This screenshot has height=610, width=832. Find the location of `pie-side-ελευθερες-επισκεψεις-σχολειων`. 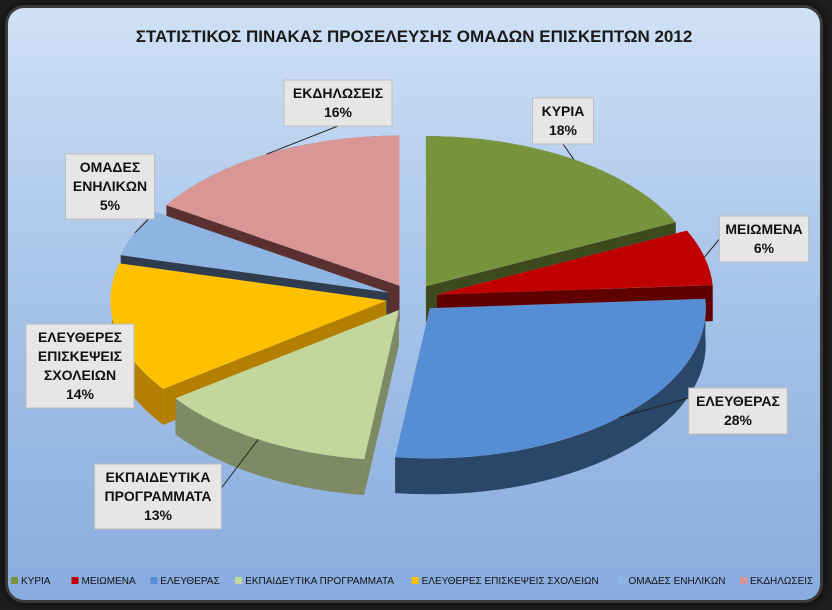

pie-side-ελευθερες-επισκεψεις-σχολειων is located at coordinates (137, 344).